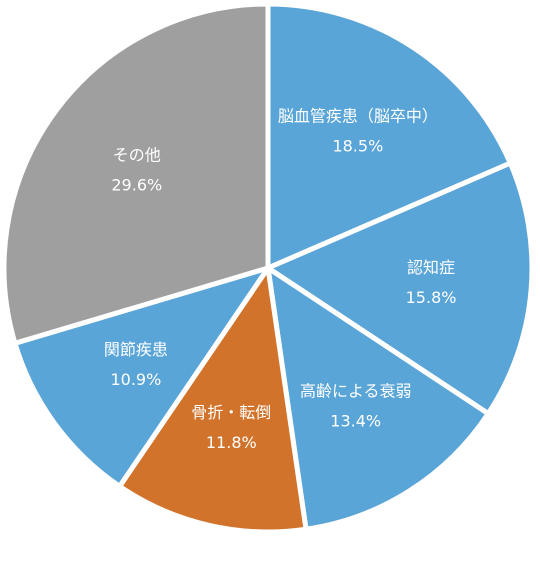 The height and width of the screenshot is (561, 540). What do you see at coordinates (431, 297) in the screenshot?
I see `slice-value: 15.8%` at bounding box center [431, 297].